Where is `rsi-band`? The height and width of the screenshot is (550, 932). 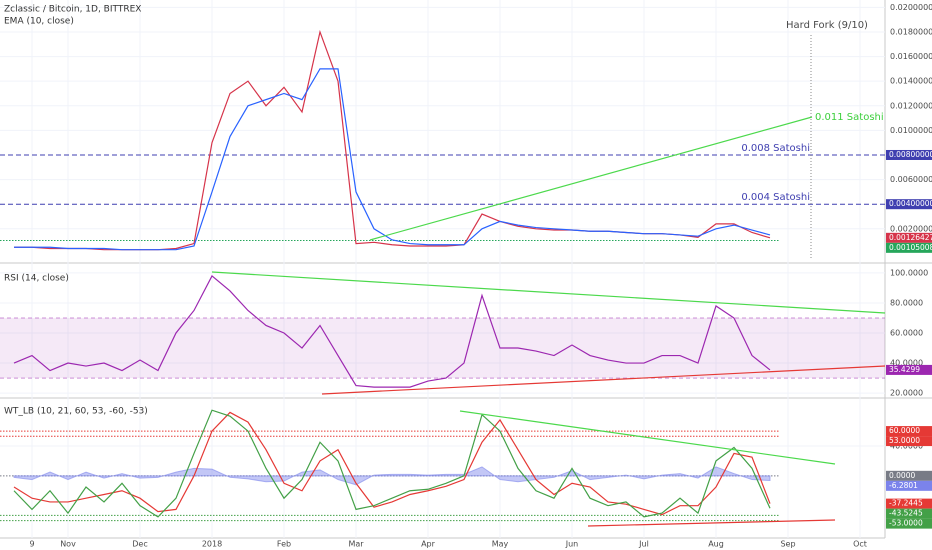
rsi-band is located at coordinates (442, 348).